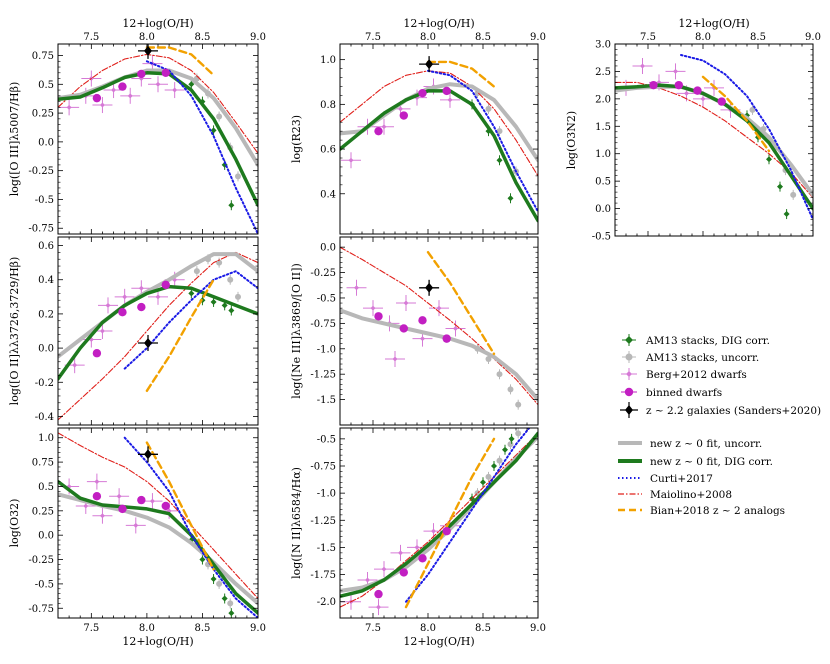 Image resolution: width=830 pixels, height=664 pixels. Describe the element at coordinates (44, 383) in the screenshot. I see `y-tick-label: -0.2` at that location.